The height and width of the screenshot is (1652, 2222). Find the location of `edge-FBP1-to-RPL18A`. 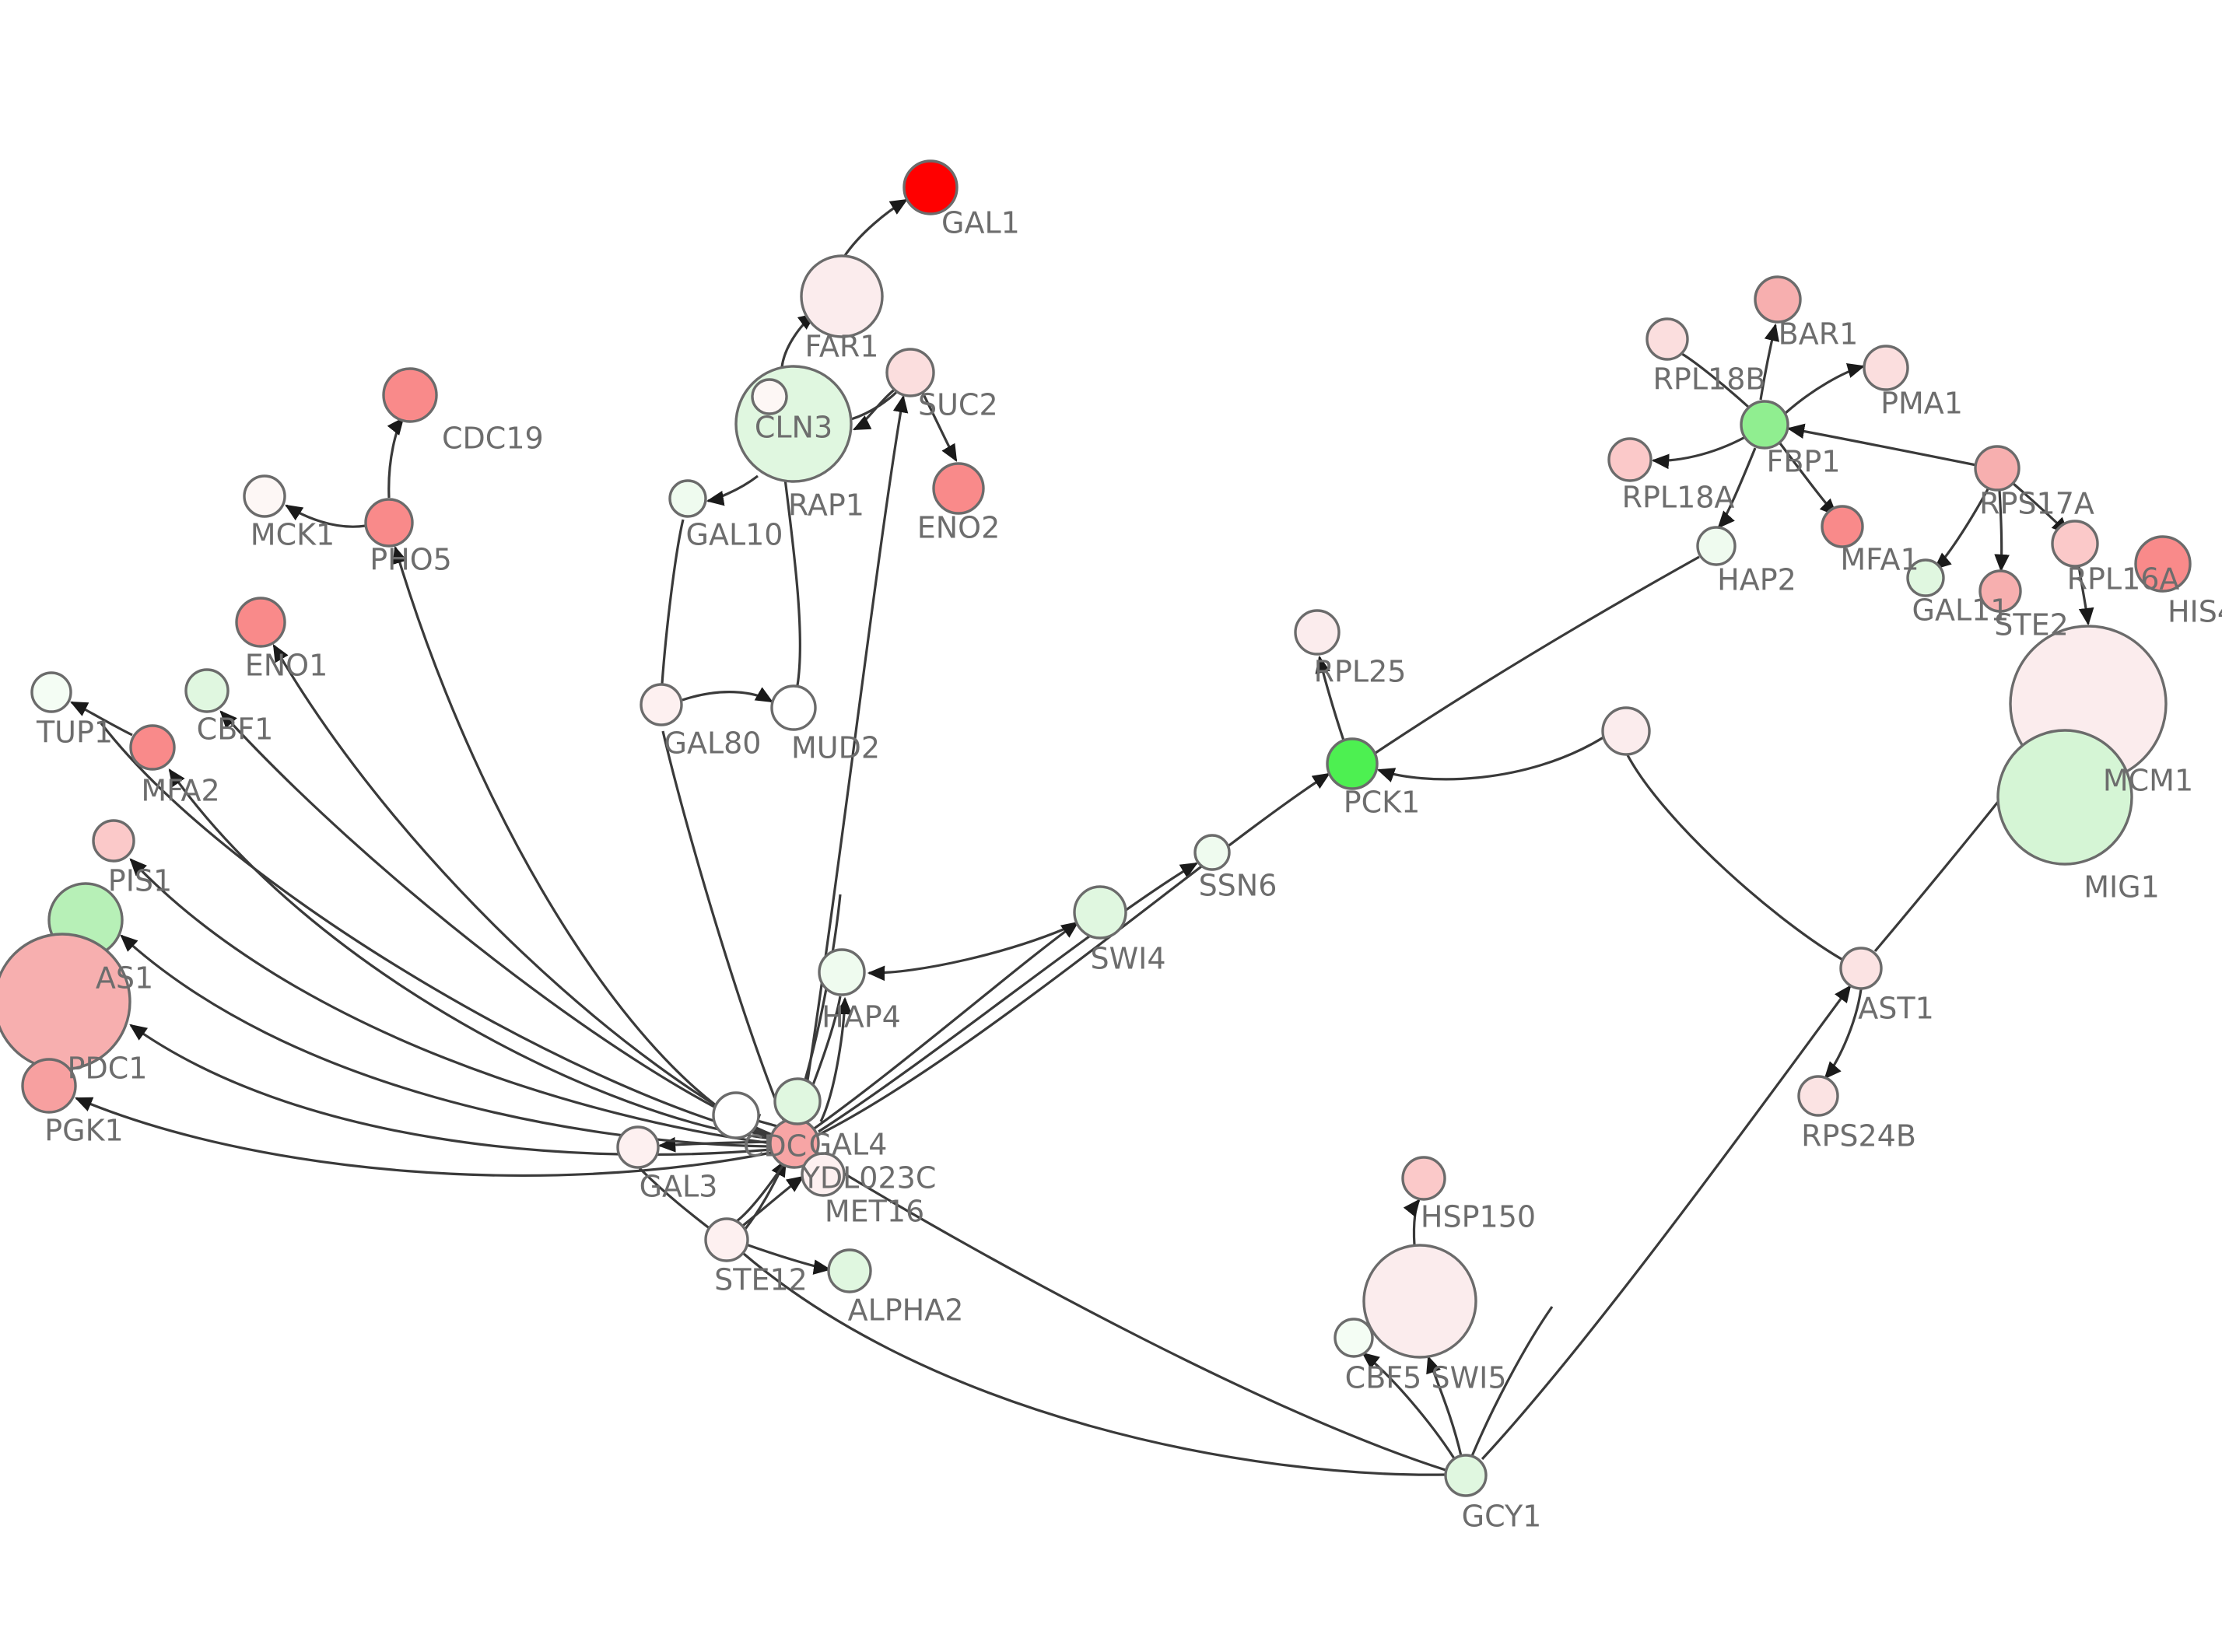

edge-FBP1-to-RPL18A is located at coordinates (1698, 453).